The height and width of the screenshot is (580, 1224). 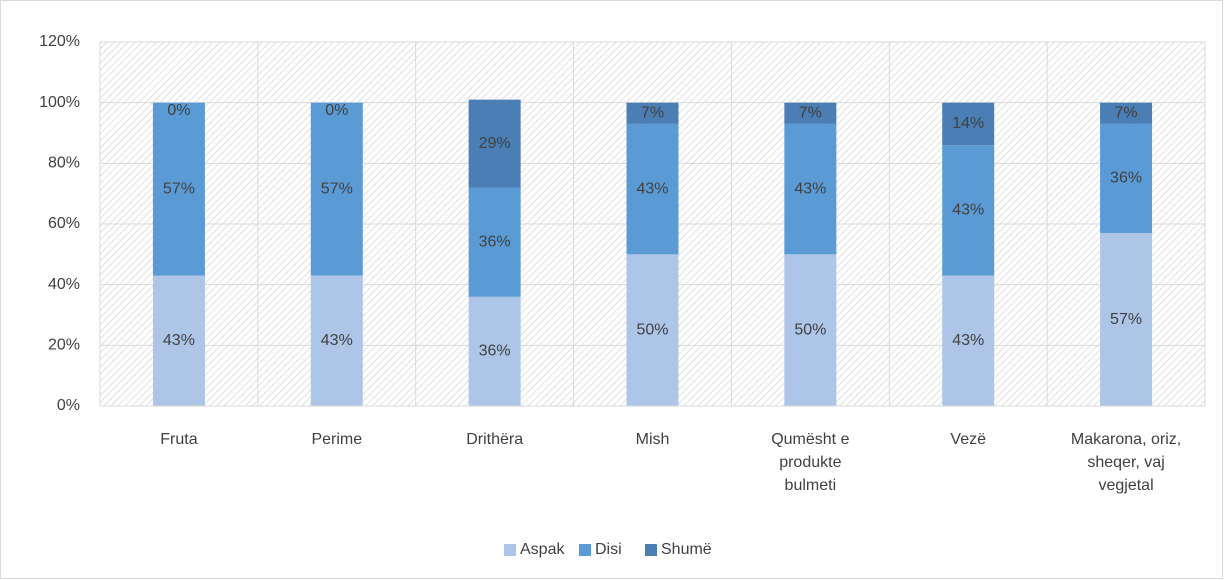 What do you see at coordinates (179, 439) in the screenshot?
I see `x-tick-label: Fruta` at bounding box center [179, 439].